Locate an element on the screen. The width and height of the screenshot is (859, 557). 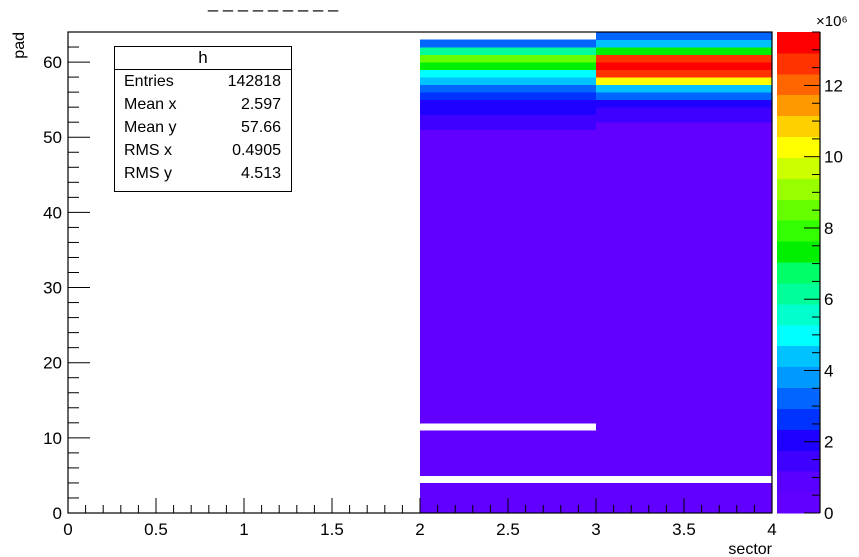
stats-value: 57.66 is located at coordinates (260, 127).